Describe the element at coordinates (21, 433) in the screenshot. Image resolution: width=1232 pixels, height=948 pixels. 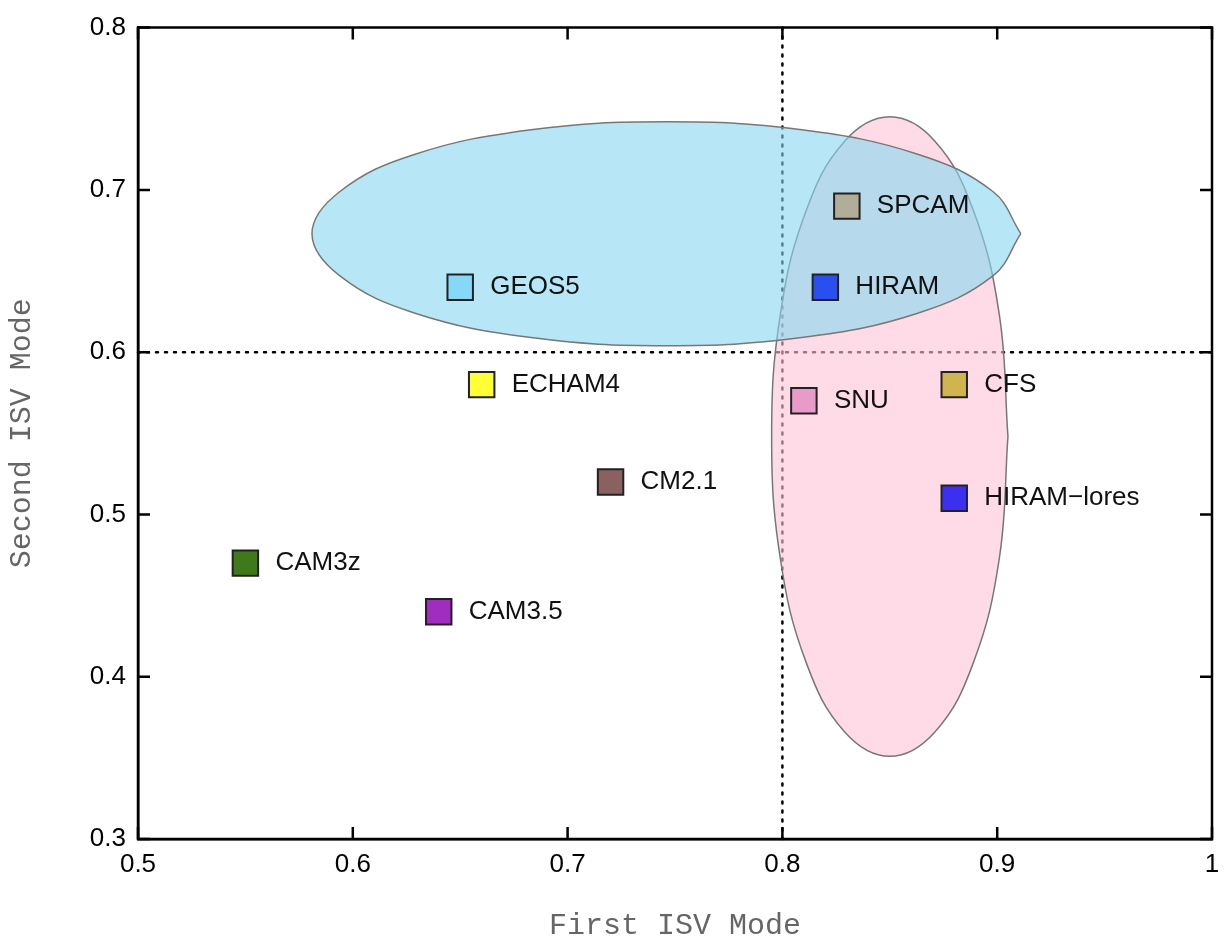
I see `y-axis-title: Second ISV Mode` at that location.